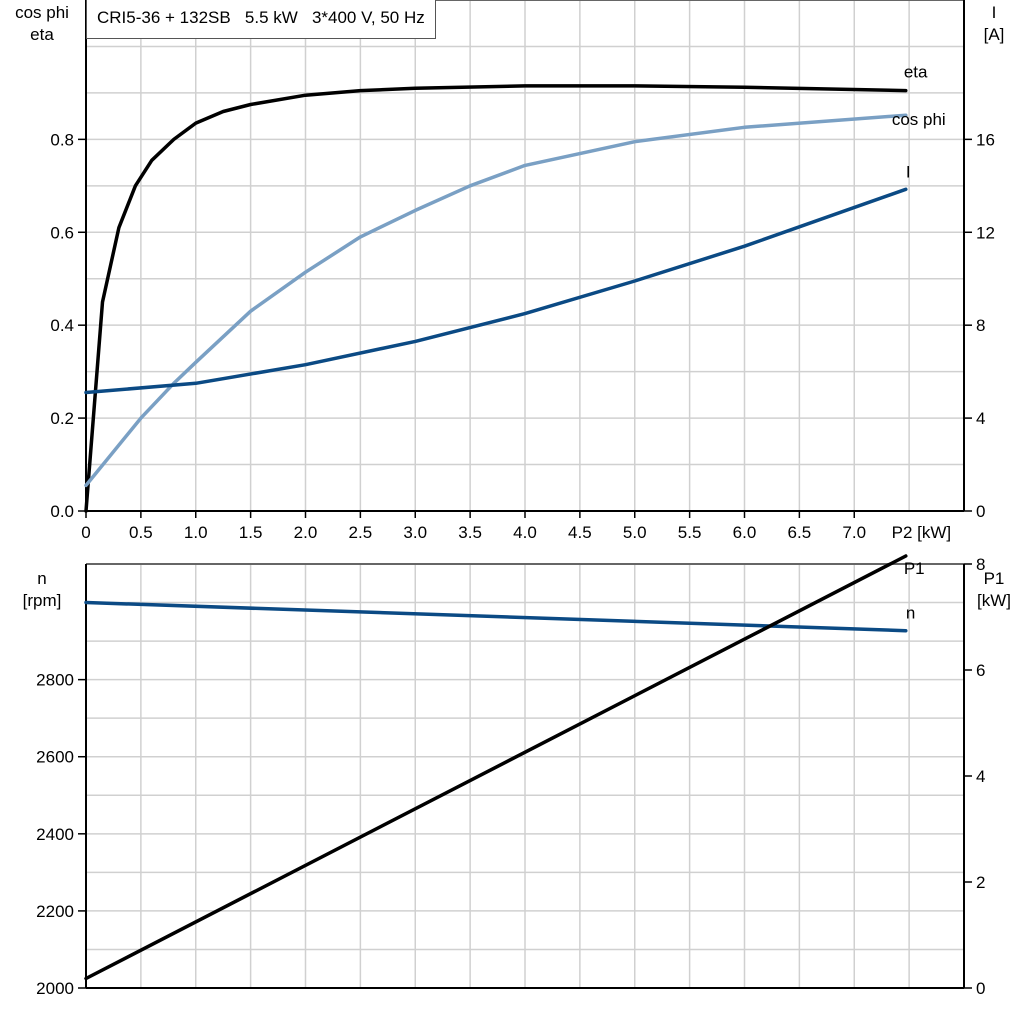  I want to click on x-tick-label: 6.0, so click(745, 532).